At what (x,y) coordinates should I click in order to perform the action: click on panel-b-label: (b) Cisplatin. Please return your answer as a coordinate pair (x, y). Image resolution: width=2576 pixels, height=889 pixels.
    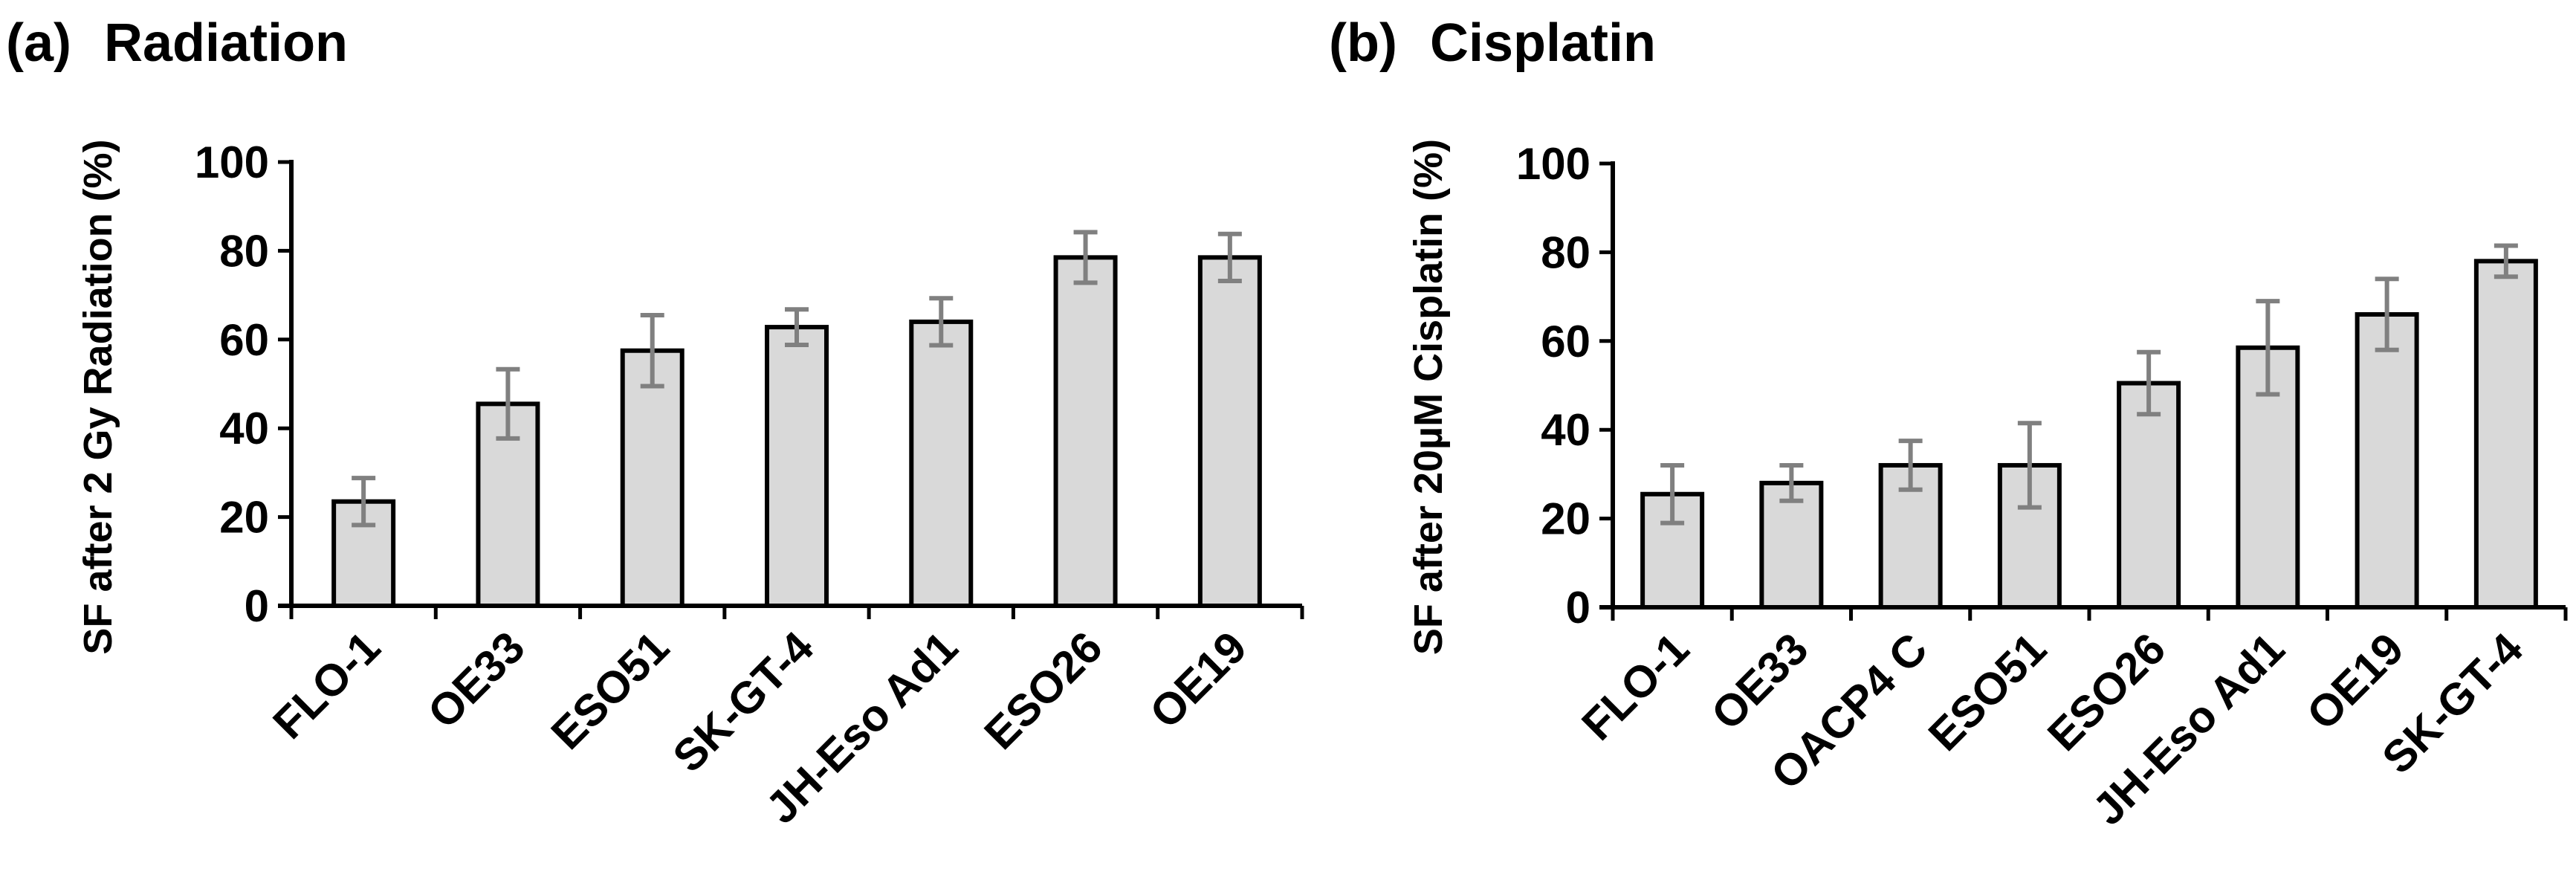
    Looking at the image, I should click on (1492, 43).